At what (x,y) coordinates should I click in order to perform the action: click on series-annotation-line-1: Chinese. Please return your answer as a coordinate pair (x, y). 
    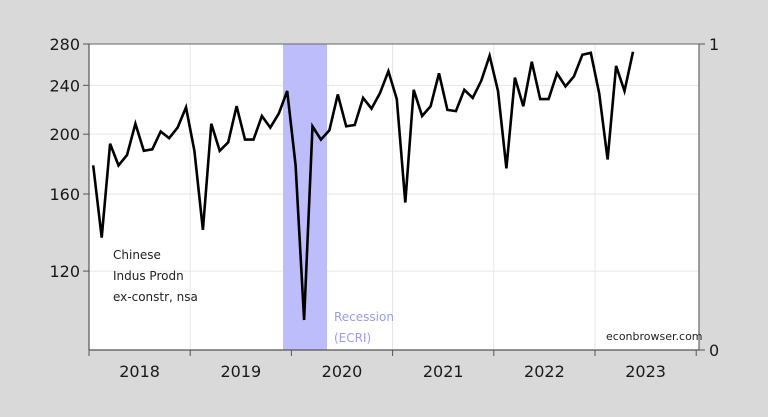
    Looking at the image, I should click on (137, 255).